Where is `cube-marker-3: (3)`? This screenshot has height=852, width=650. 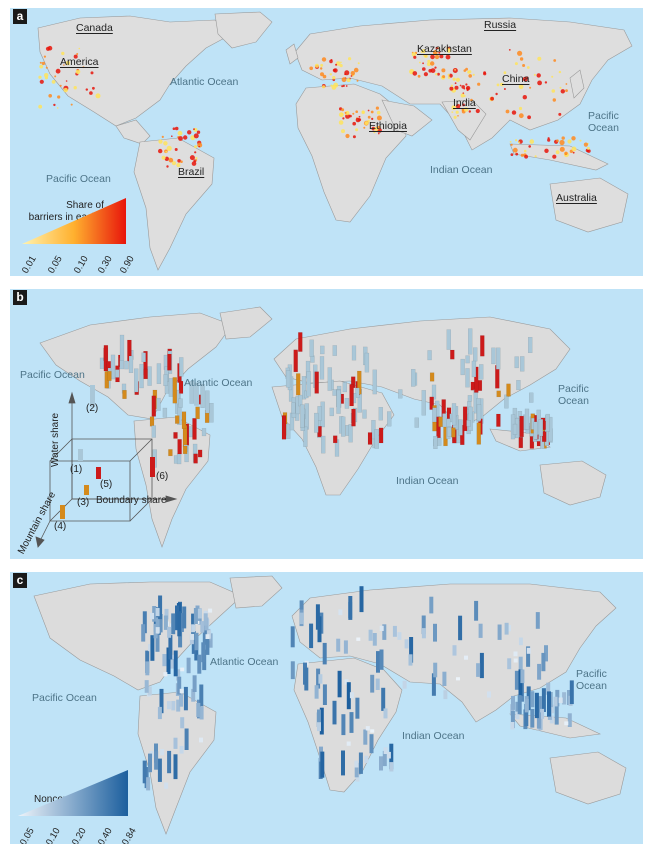 cube-marker-3: (3) is located at coordinates (83, 502).